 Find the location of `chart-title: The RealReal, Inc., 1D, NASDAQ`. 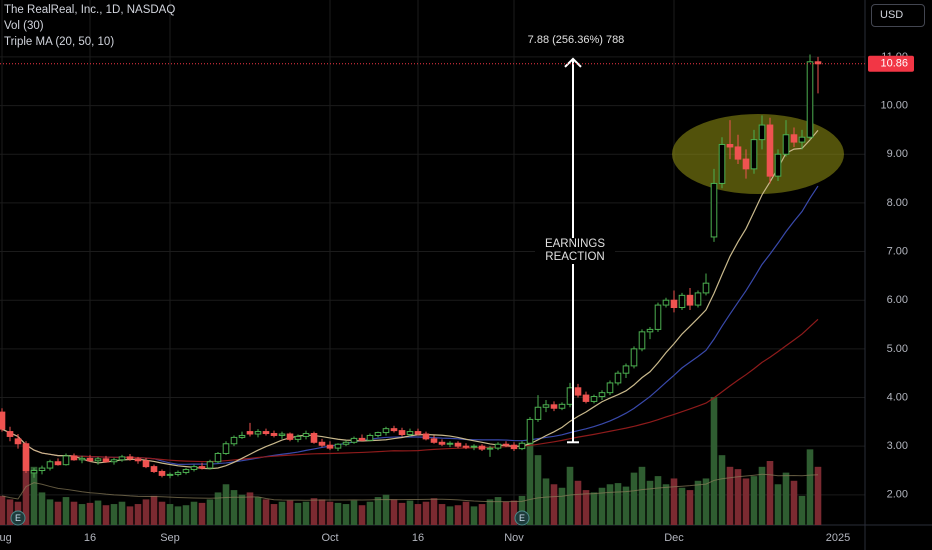

chart-title: The RealReal, Inc., 1D, NASDAQ is located at coordinates (90, 10).